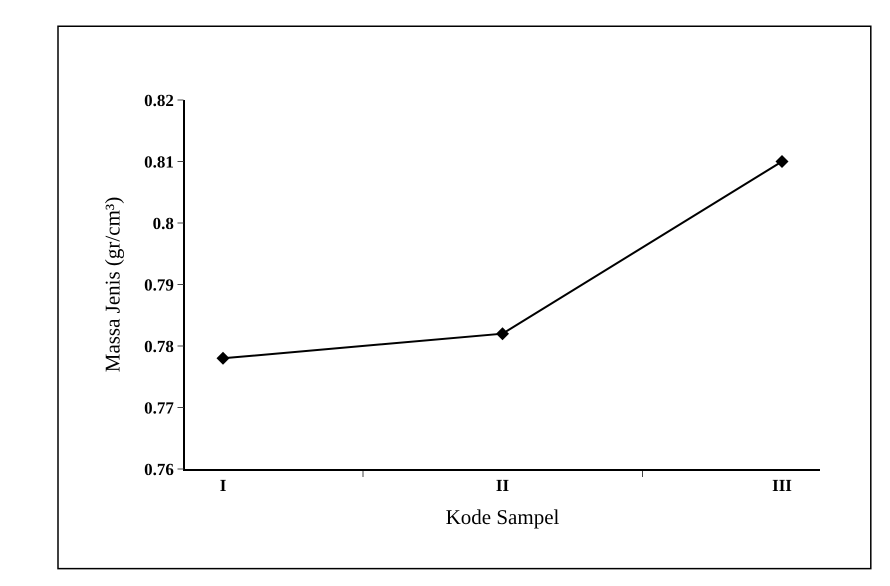 The image size is (890, 586). What do you see at coordinates (159, 162) in the screenshot?
I see `y-tick-label: 0.81` at bounding box center [159, 162].